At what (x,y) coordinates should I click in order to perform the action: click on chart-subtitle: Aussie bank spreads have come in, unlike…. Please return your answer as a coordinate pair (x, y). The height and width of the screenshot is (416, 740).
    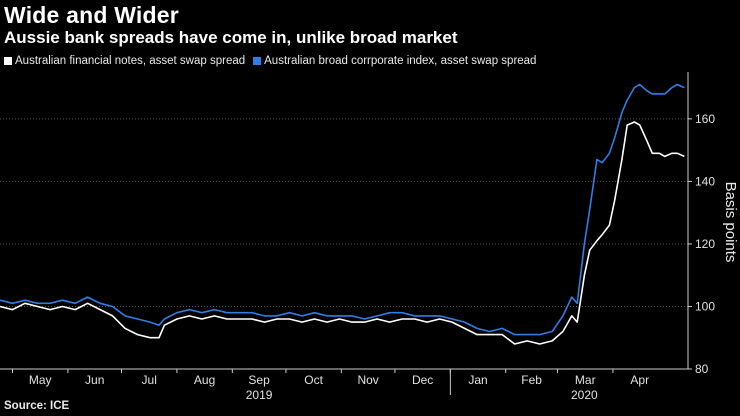
    Looking at the image, I should click on (231, 37).